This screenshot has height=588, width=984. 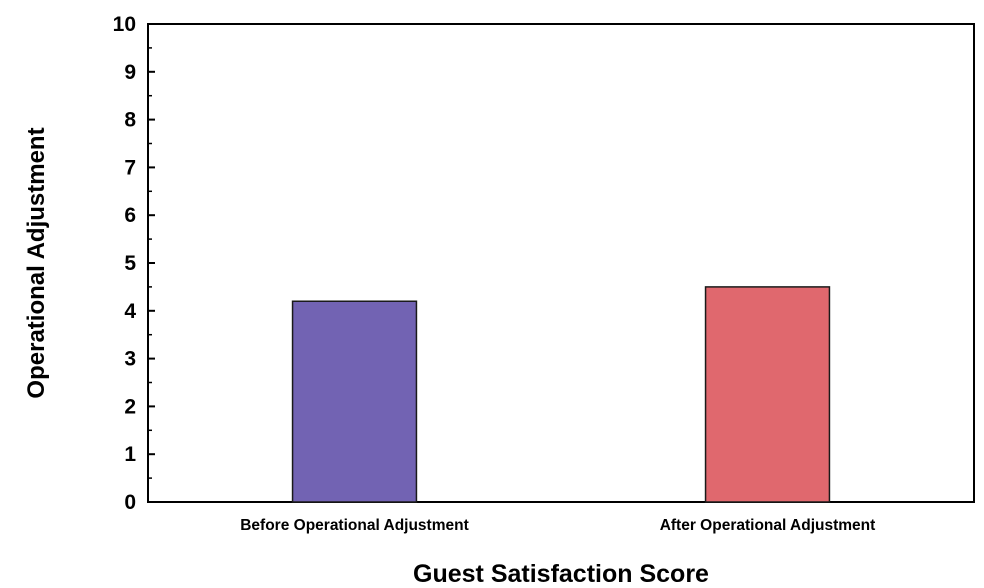 What do you see at coordinates (130, 311) in the screenshot?
I see `y-tick-label: 4` at bounding box center [130, 311].